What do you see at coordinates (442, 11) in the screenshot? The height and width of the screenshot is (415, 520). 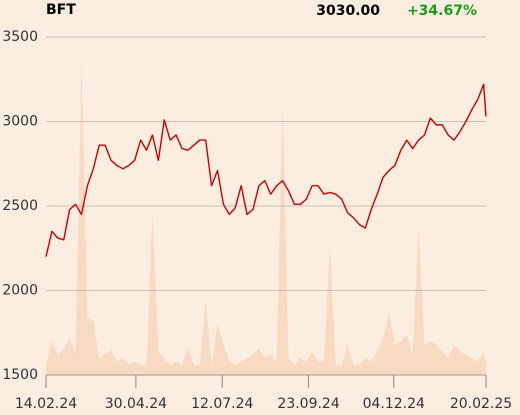 I see `price-change: +34.67%` at bounding box center [442, 11].